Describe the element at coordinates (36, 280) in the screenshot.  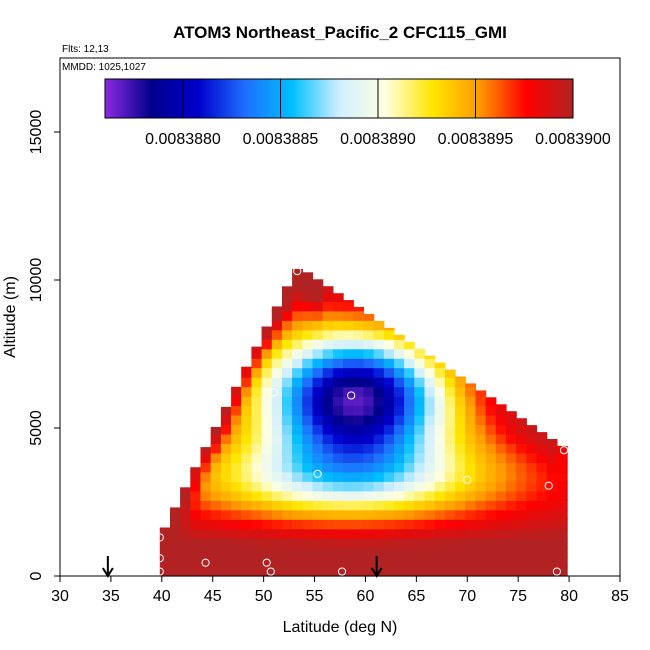
I see `y-tick-label: 10000` at that location.